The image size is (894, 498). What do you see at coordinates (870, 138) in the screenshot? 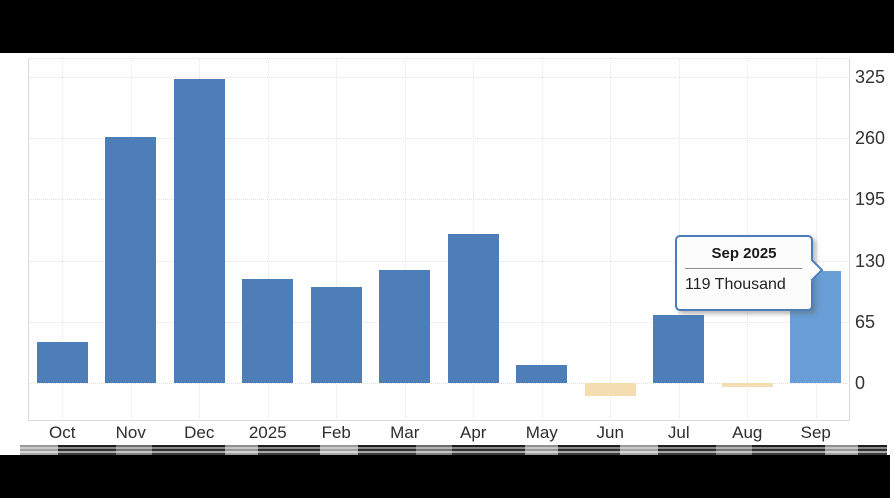
I see `y-axis-tick-label: 260` at bounding box center [870, 138].